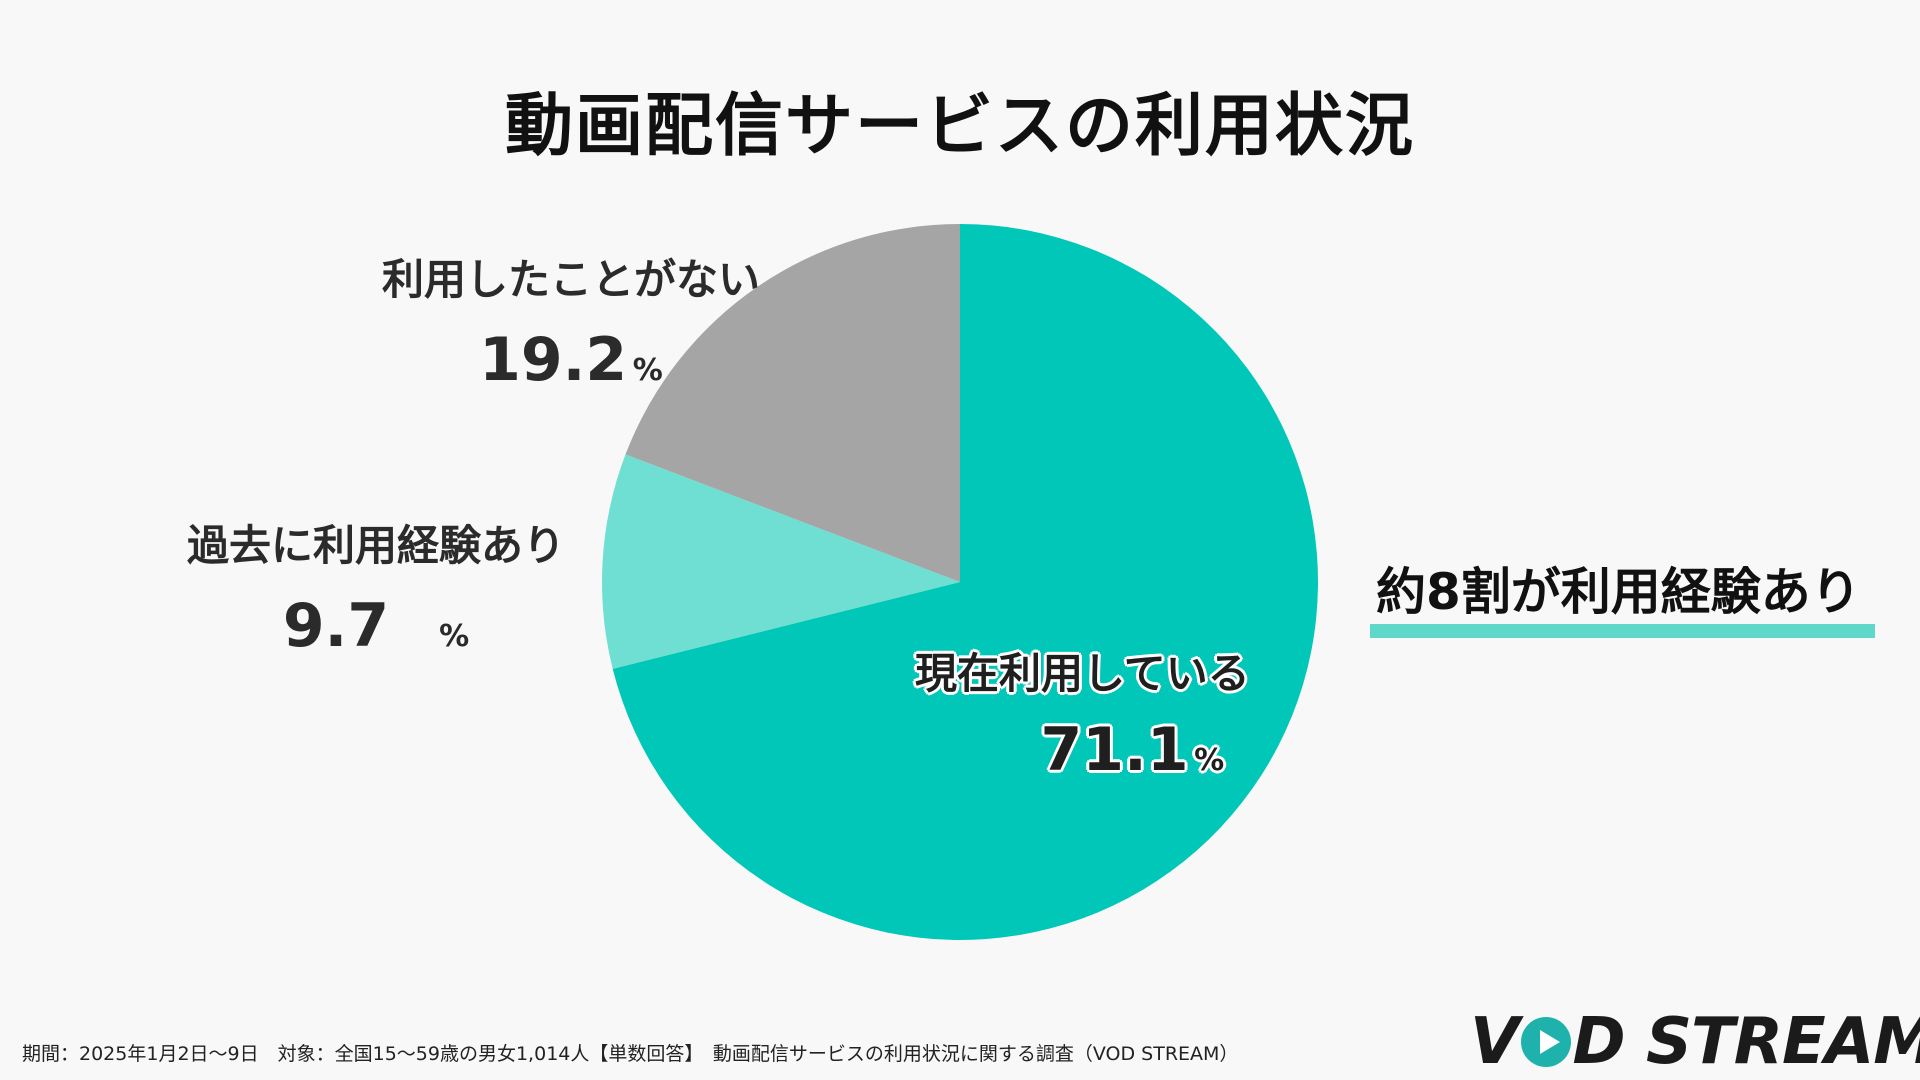  What do you see at coordinates (1622, 631) in the screenshot?
I see `callout-underline` at bounding box center [1622, 631].